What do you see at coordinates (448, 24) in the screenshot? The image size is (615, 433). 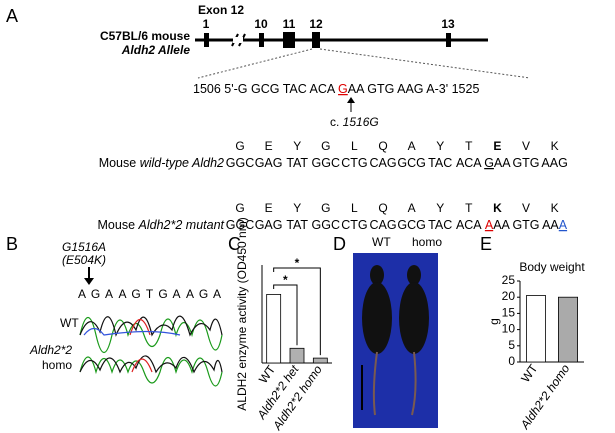 I see `exon-number: 13` at bounding box center [448, 24].